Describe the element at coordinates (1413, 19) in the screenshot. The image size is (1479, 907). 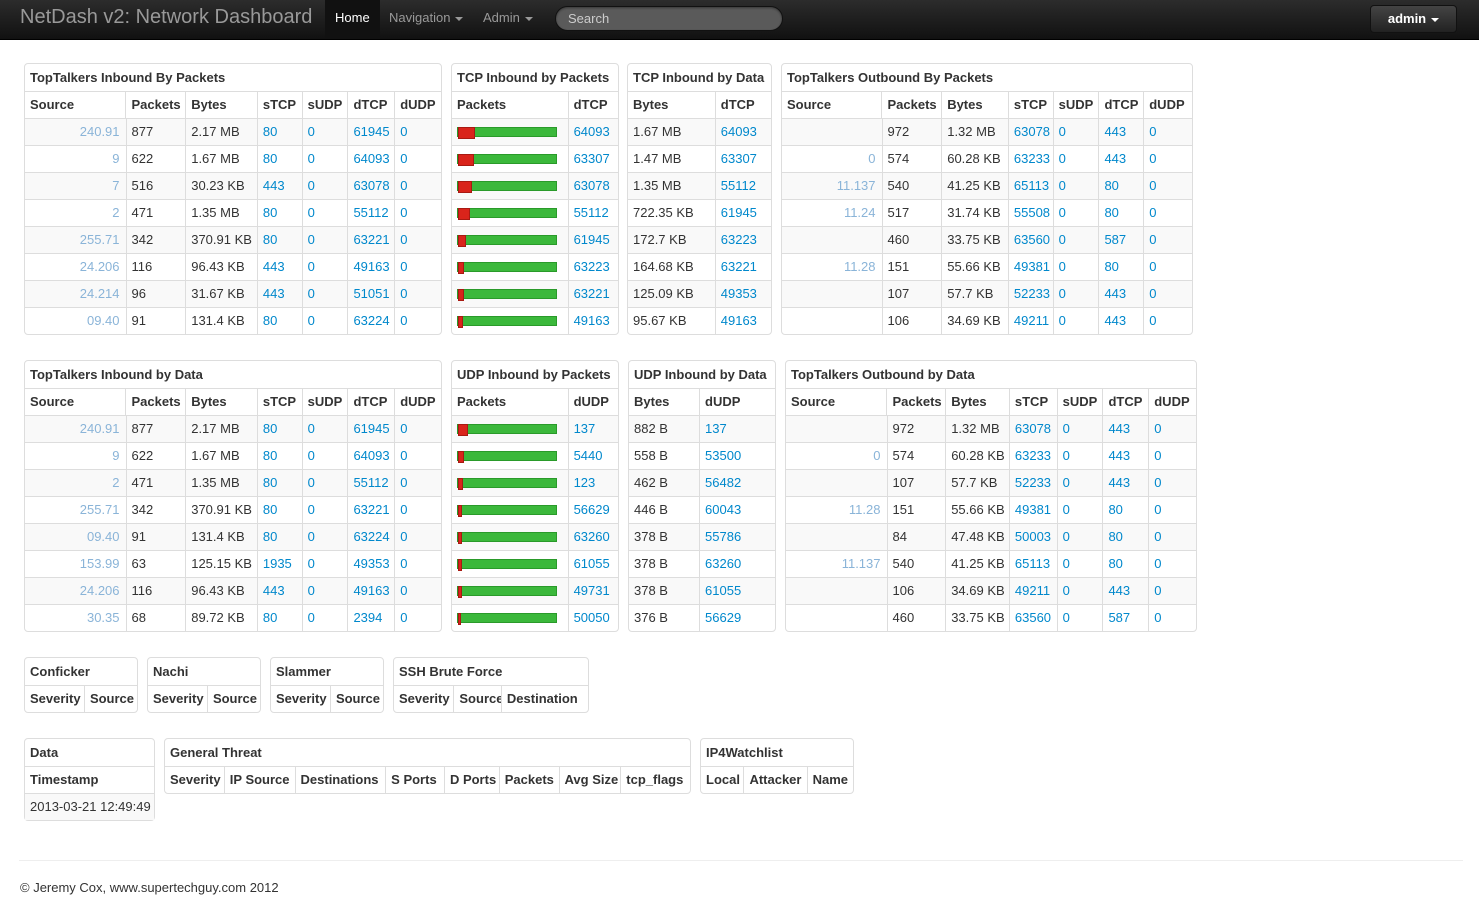
I see `user-menu: admin` at that location.